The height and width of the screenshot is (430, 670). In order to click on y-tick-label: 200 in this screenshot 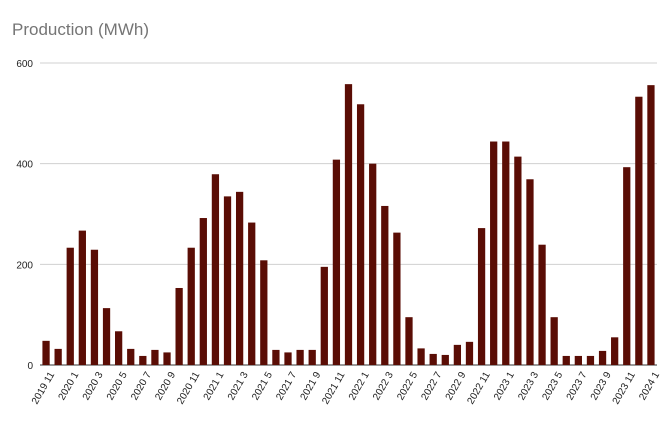, I will do `click(24, 265)`.